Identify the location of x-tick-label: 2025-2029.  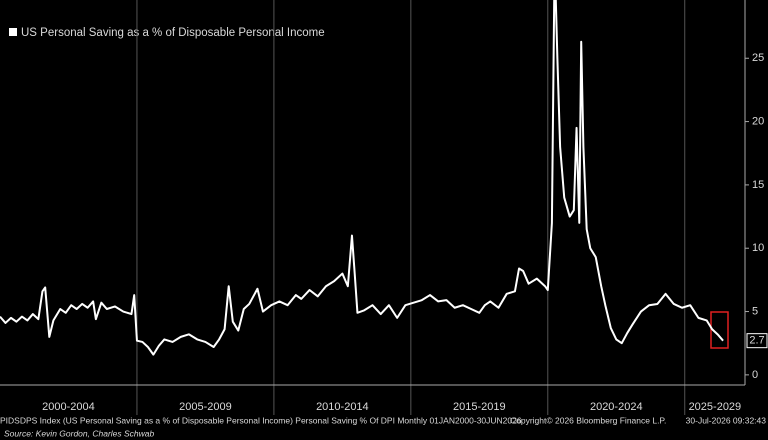
(715, 407).